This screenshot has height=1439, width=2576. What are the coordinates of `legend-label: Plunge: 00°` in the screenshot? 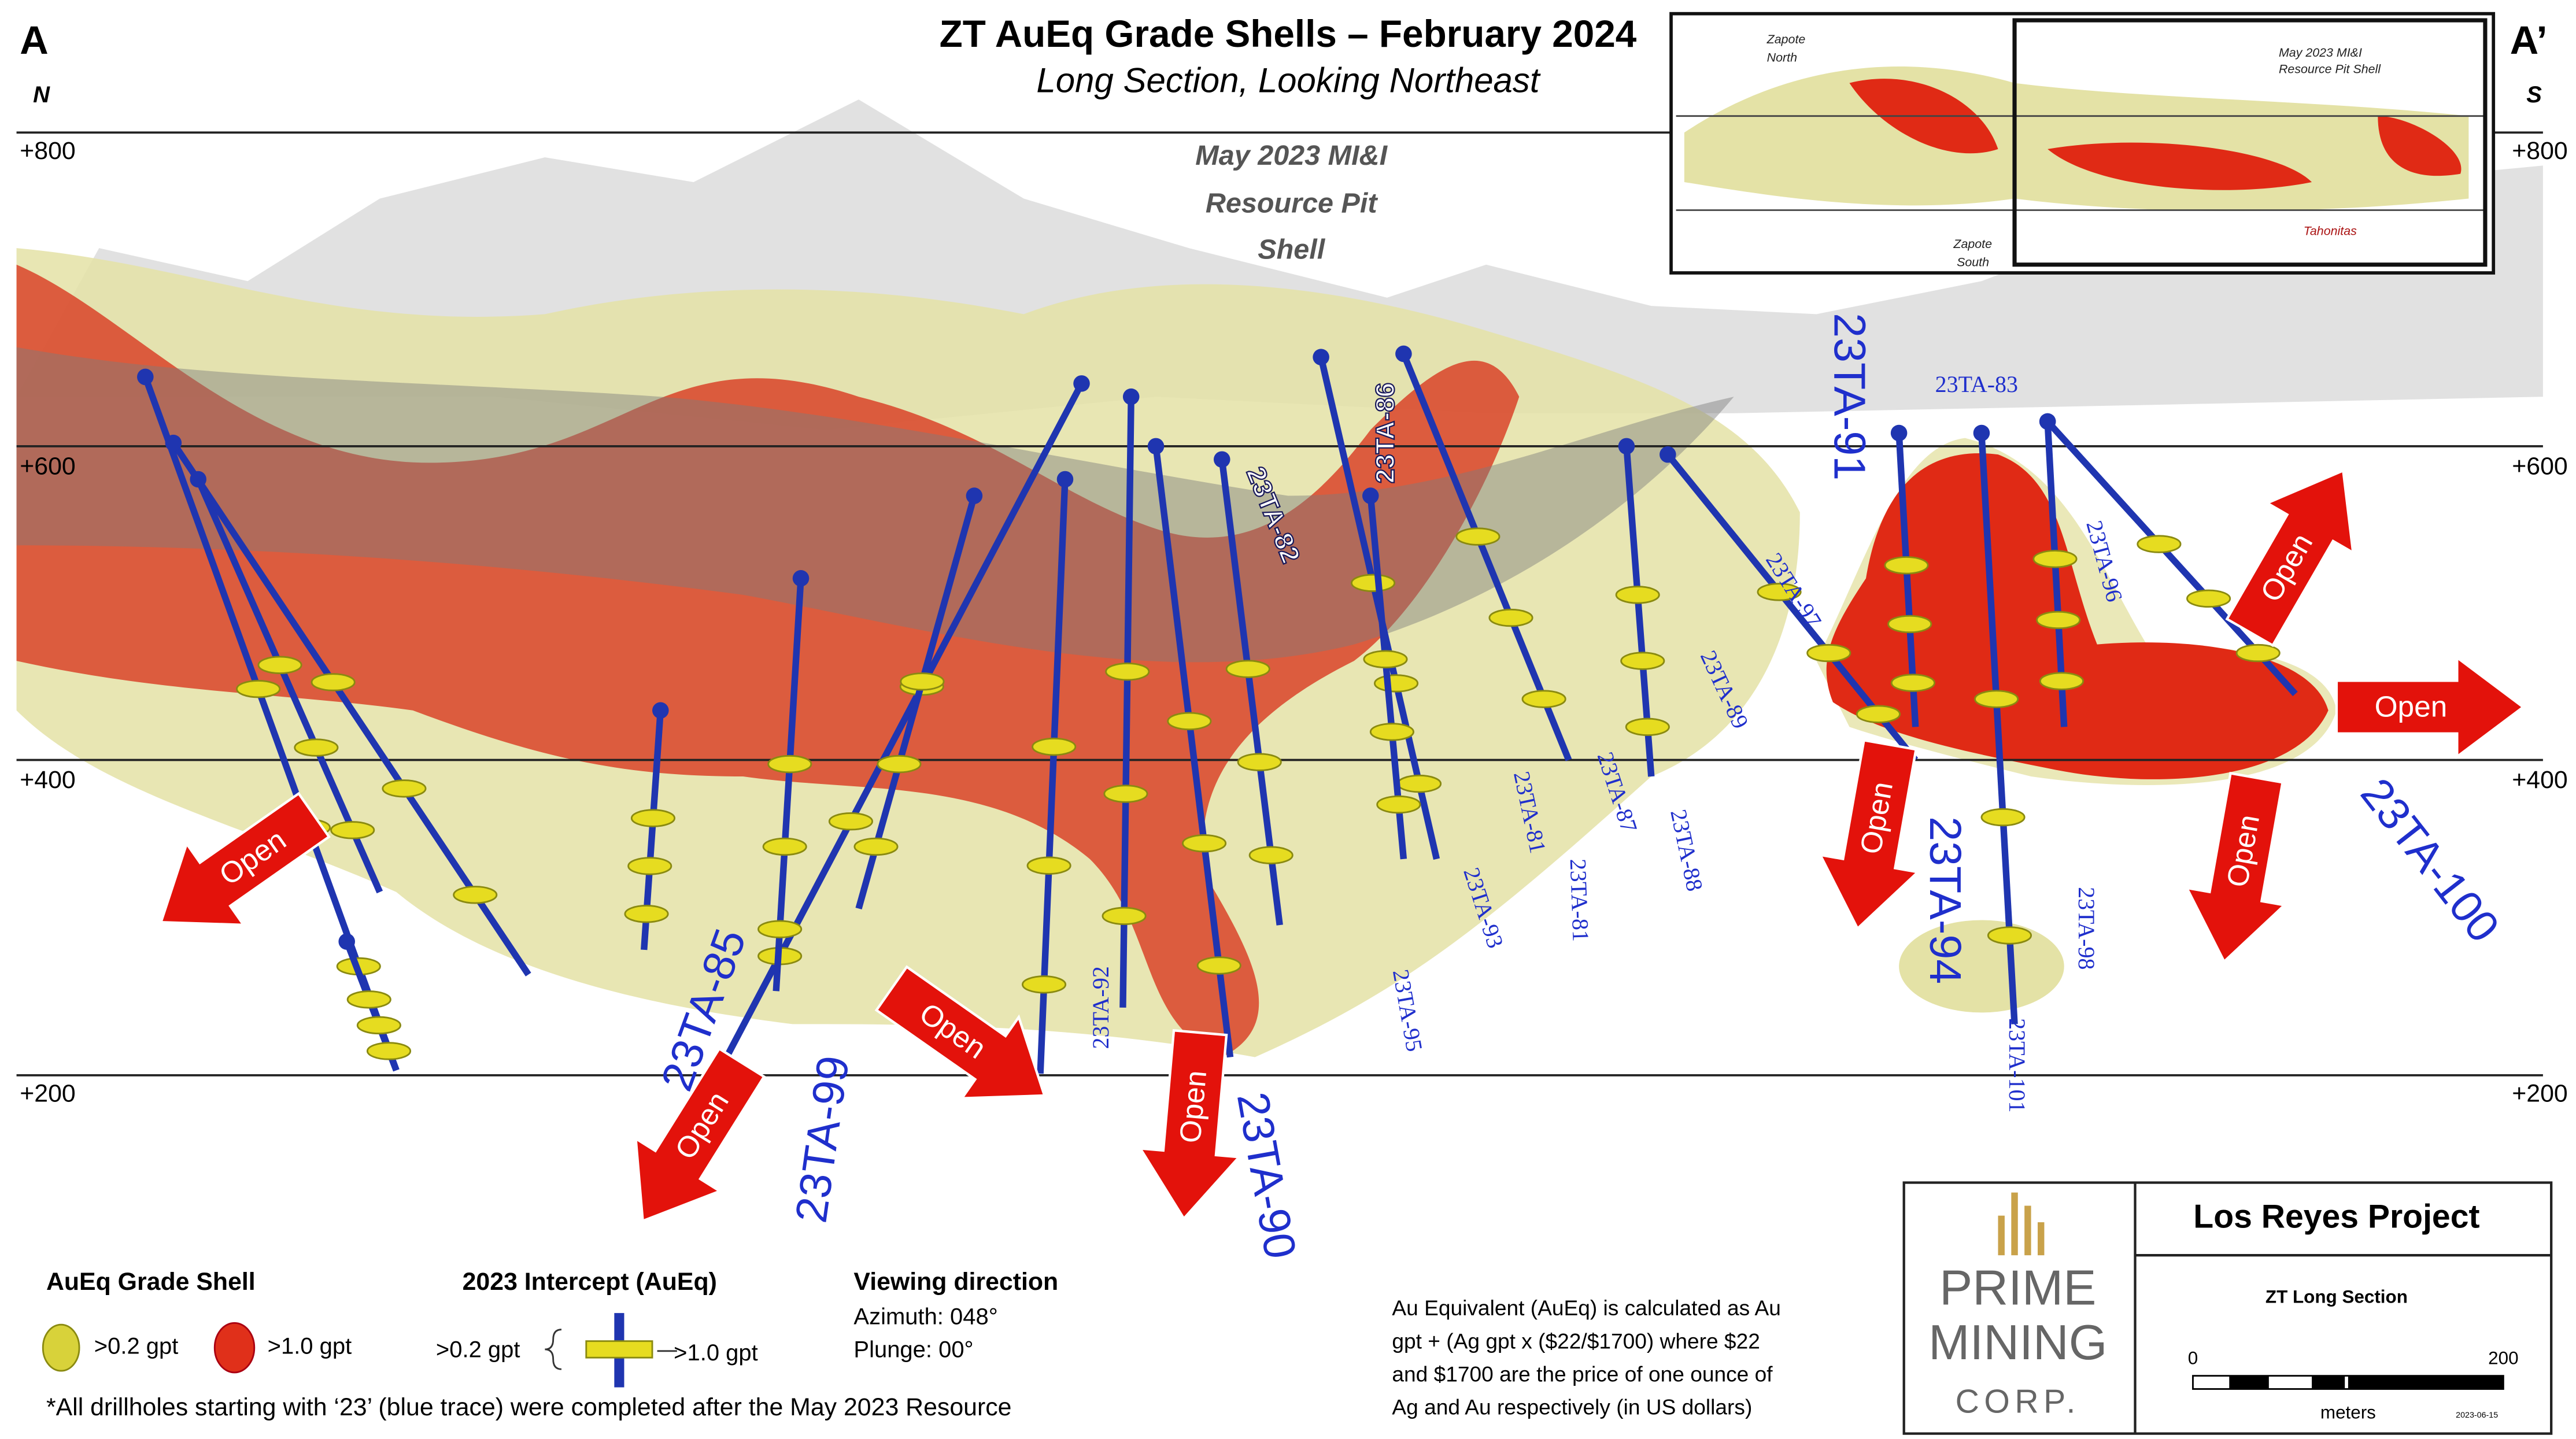 It's located at (913, 1349).